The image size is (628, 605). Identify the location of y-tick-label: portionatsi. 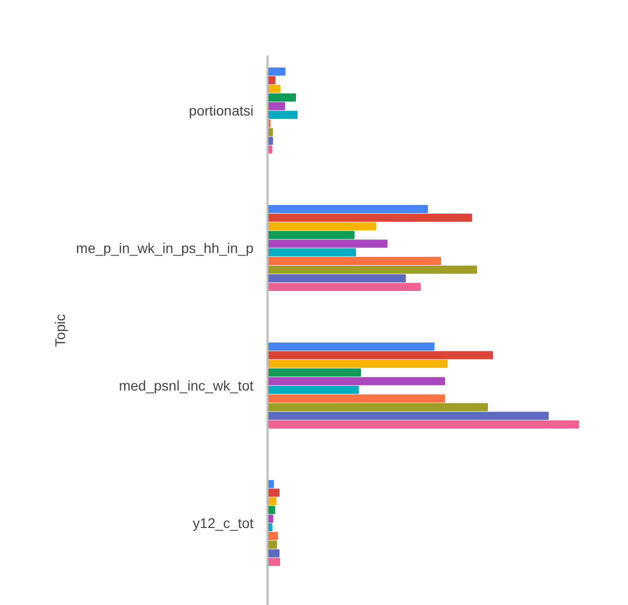
(221, 110).